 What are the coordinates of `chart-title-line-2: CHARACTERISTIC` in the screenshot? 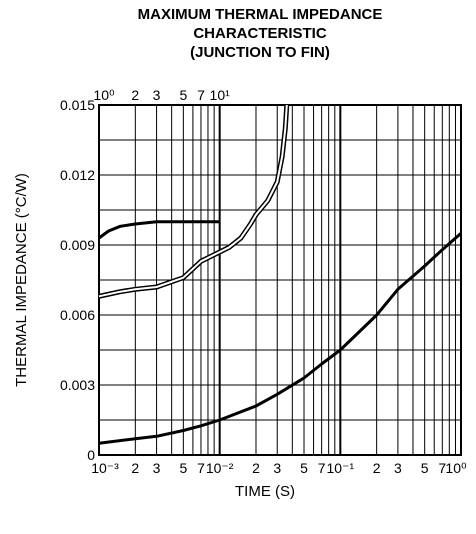 It's located at (260, 33).